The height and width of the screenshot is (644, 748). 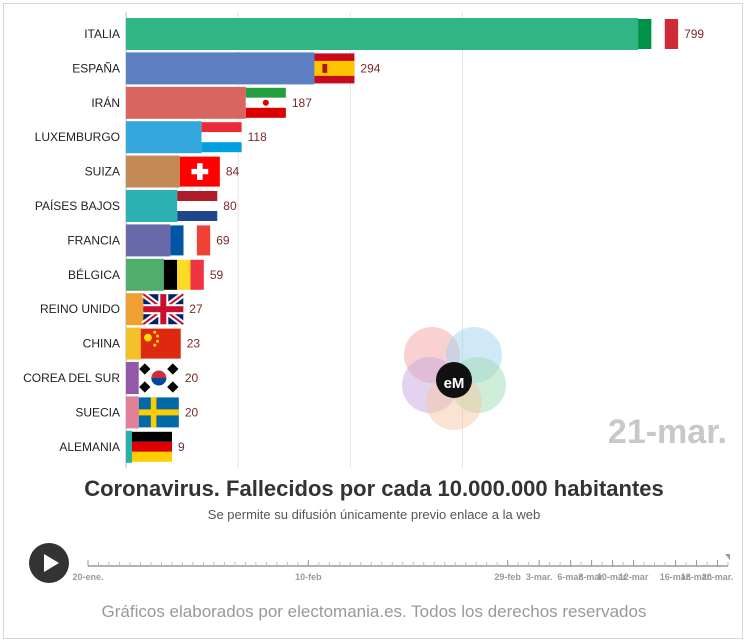 What do you see at coordinates (507, 577) in the screenshot?
I see `timeline-label: 29-feb` at bounding box center [507, 577].